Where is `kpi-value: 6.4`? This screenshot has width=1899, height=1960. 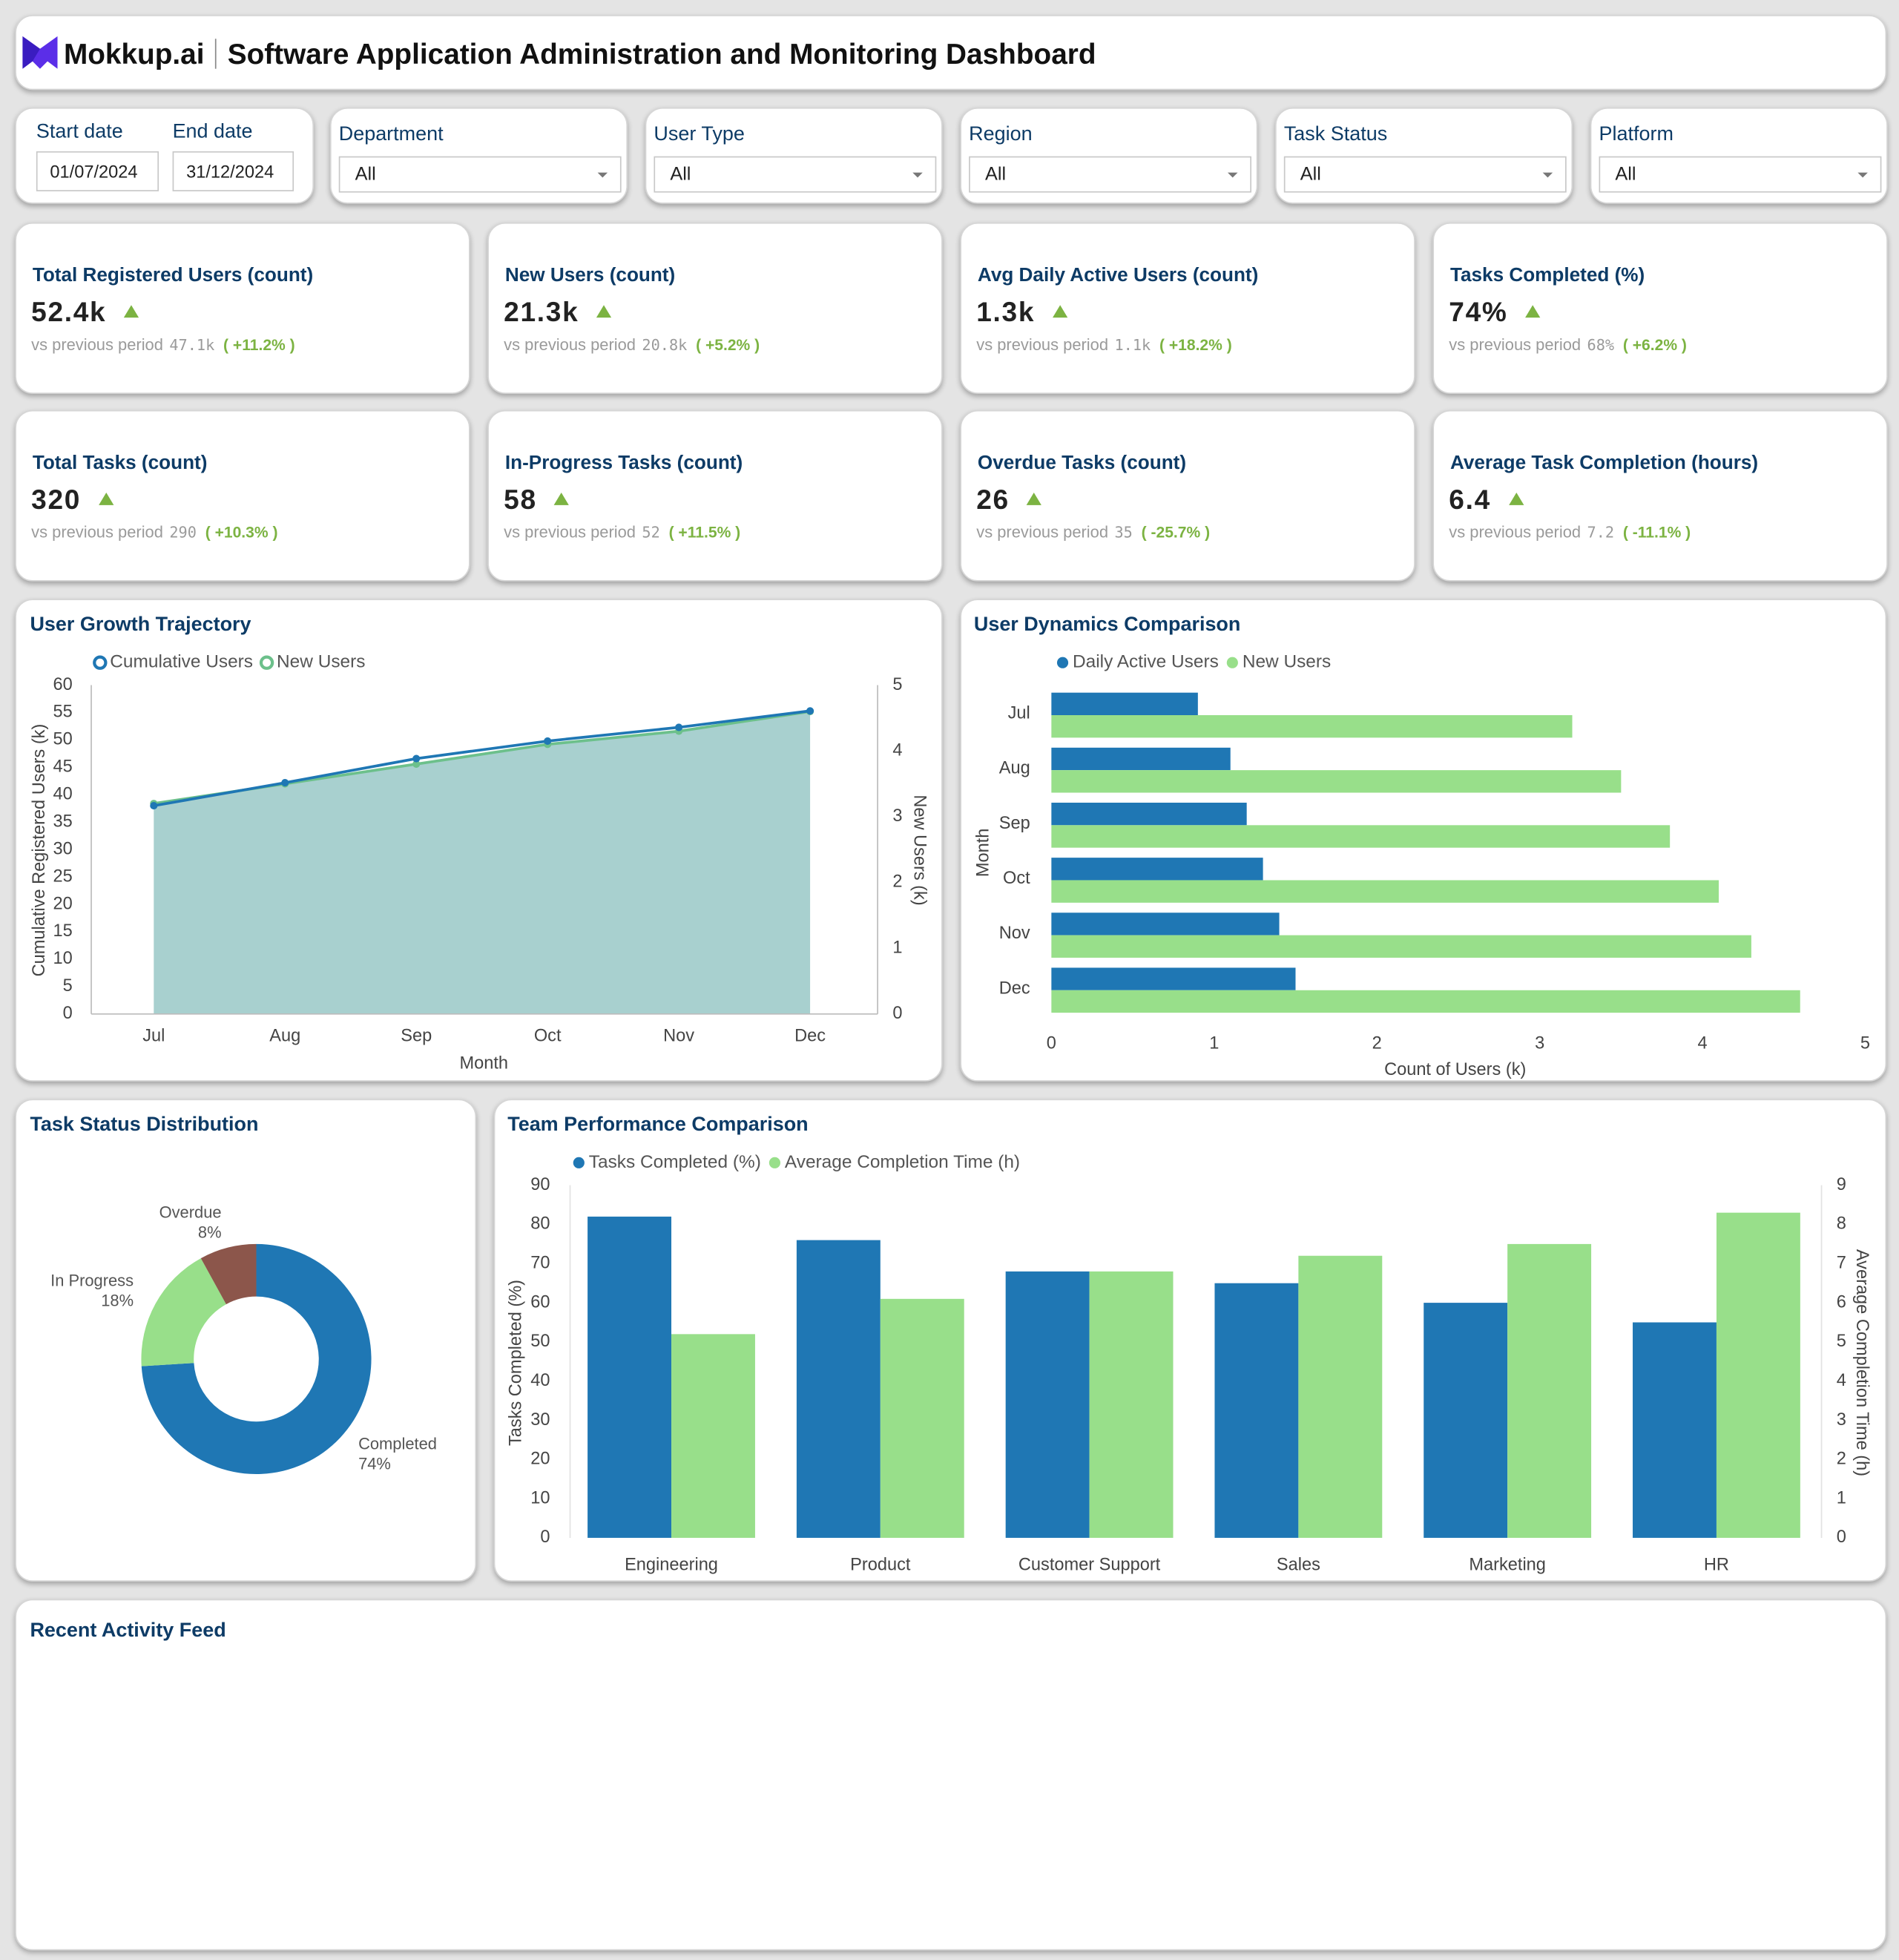 kpi-value: 6.4 is located at coordinates (1470, 500).